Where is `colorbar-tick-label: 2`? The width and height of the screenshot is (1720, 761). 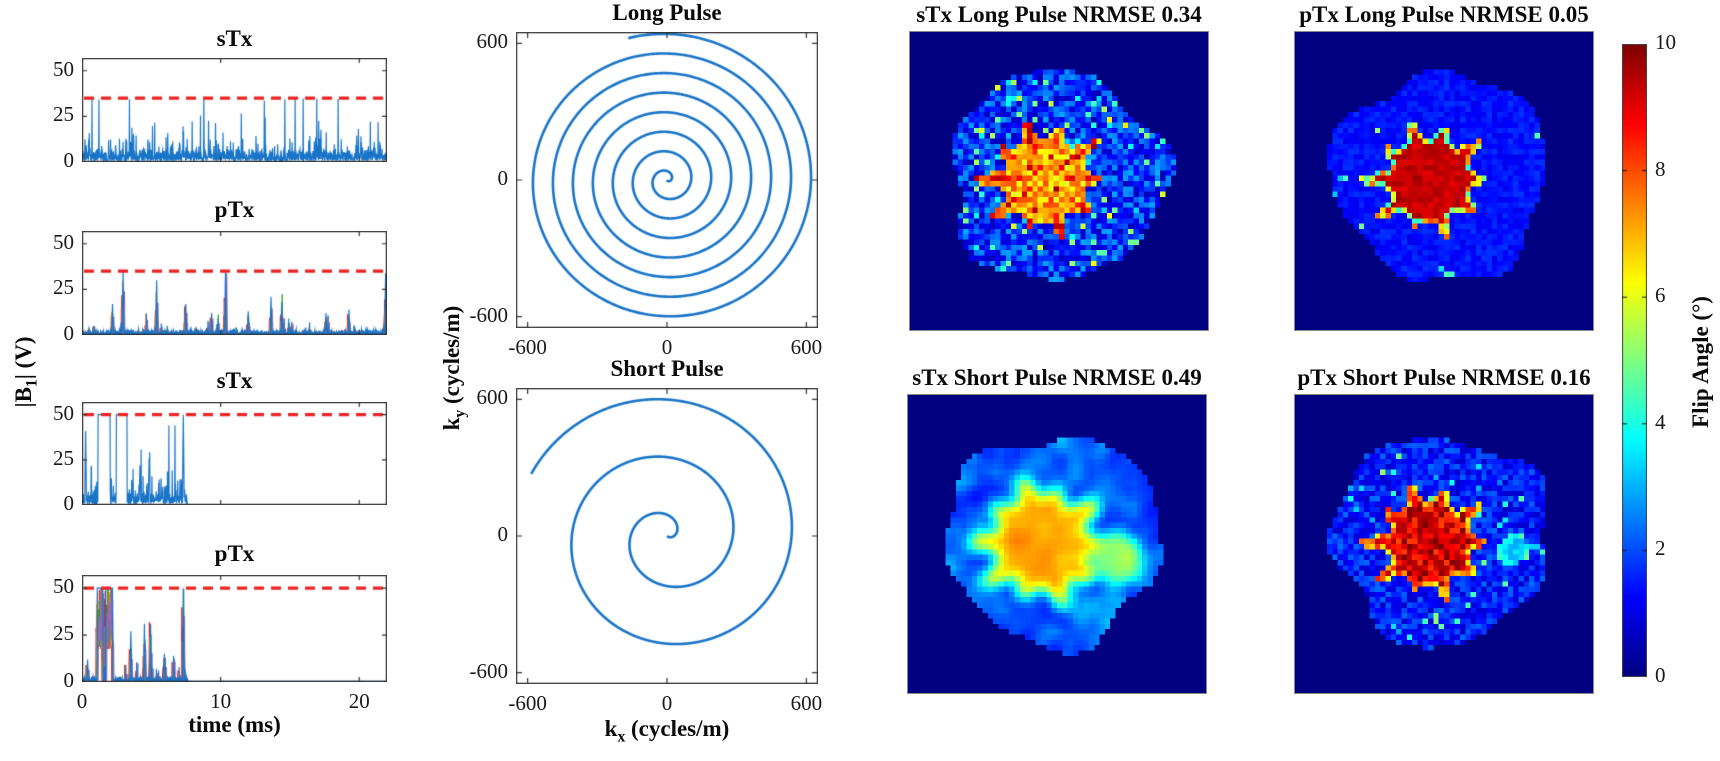 colorbar-tick-label: 2 is located at coordinates (1660, 548).